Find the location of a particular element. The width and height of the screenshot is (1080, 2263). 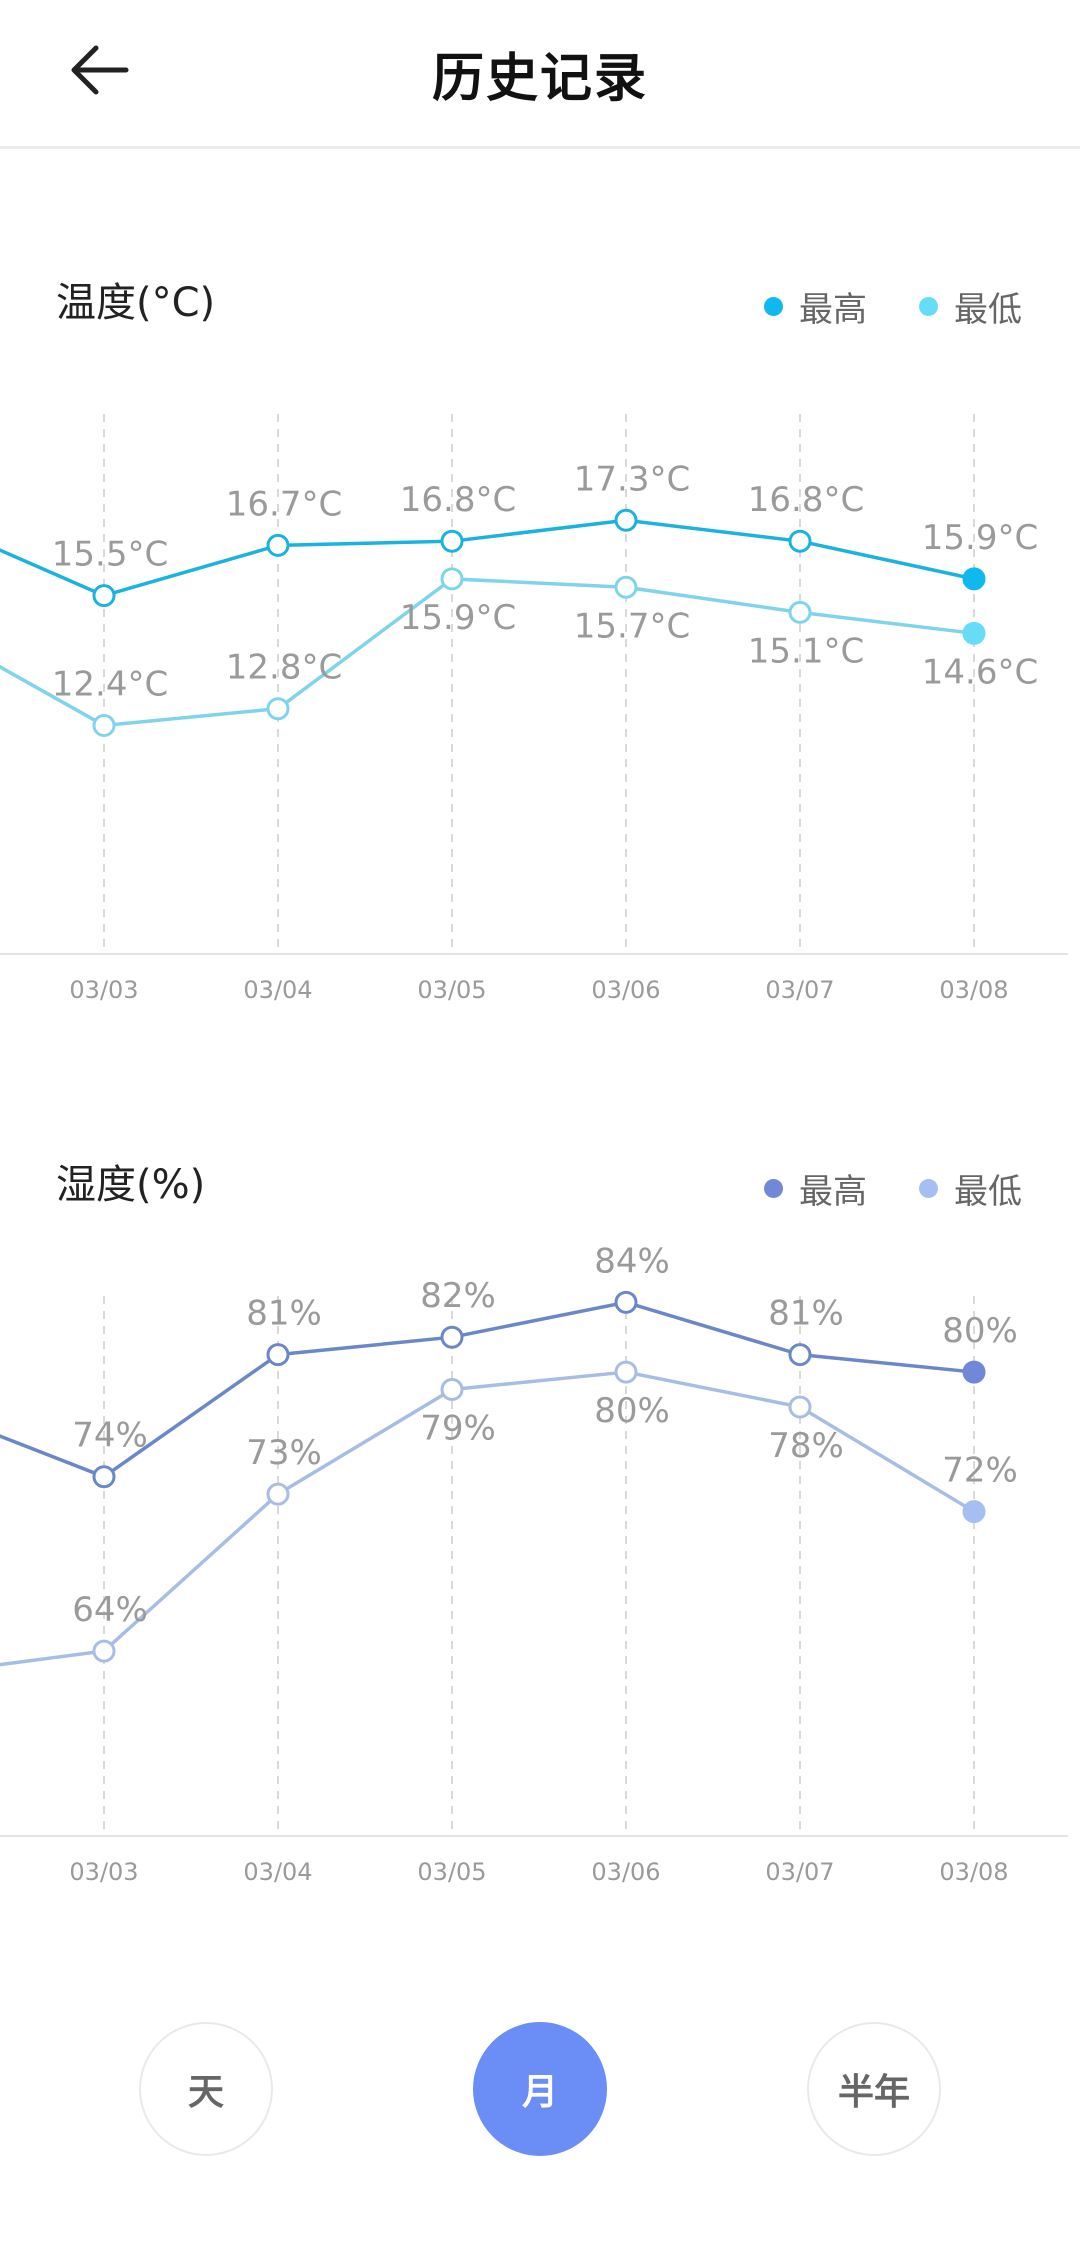

temperature-legend-low: 最低 is located at coordinates (970, 306).